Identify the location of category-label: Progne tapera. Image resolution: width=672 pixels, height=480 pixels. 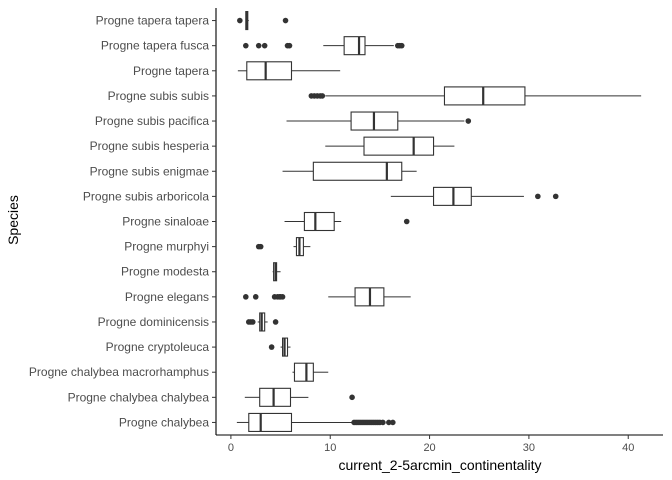
(171, 71).